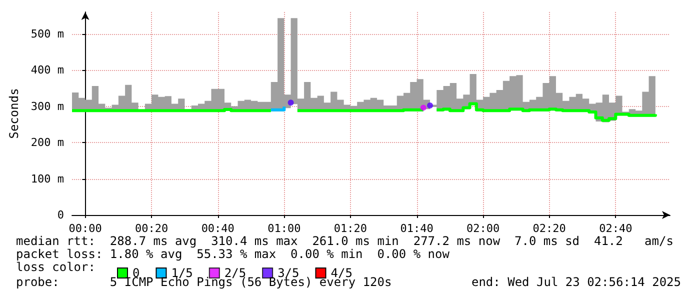 Image resolution: width=697 pixels, height=297 pixels. What do you see at coordinates (60, 215) in the screenshot?
I see `y-tick-label: 0` at bounding box center [60, 215].